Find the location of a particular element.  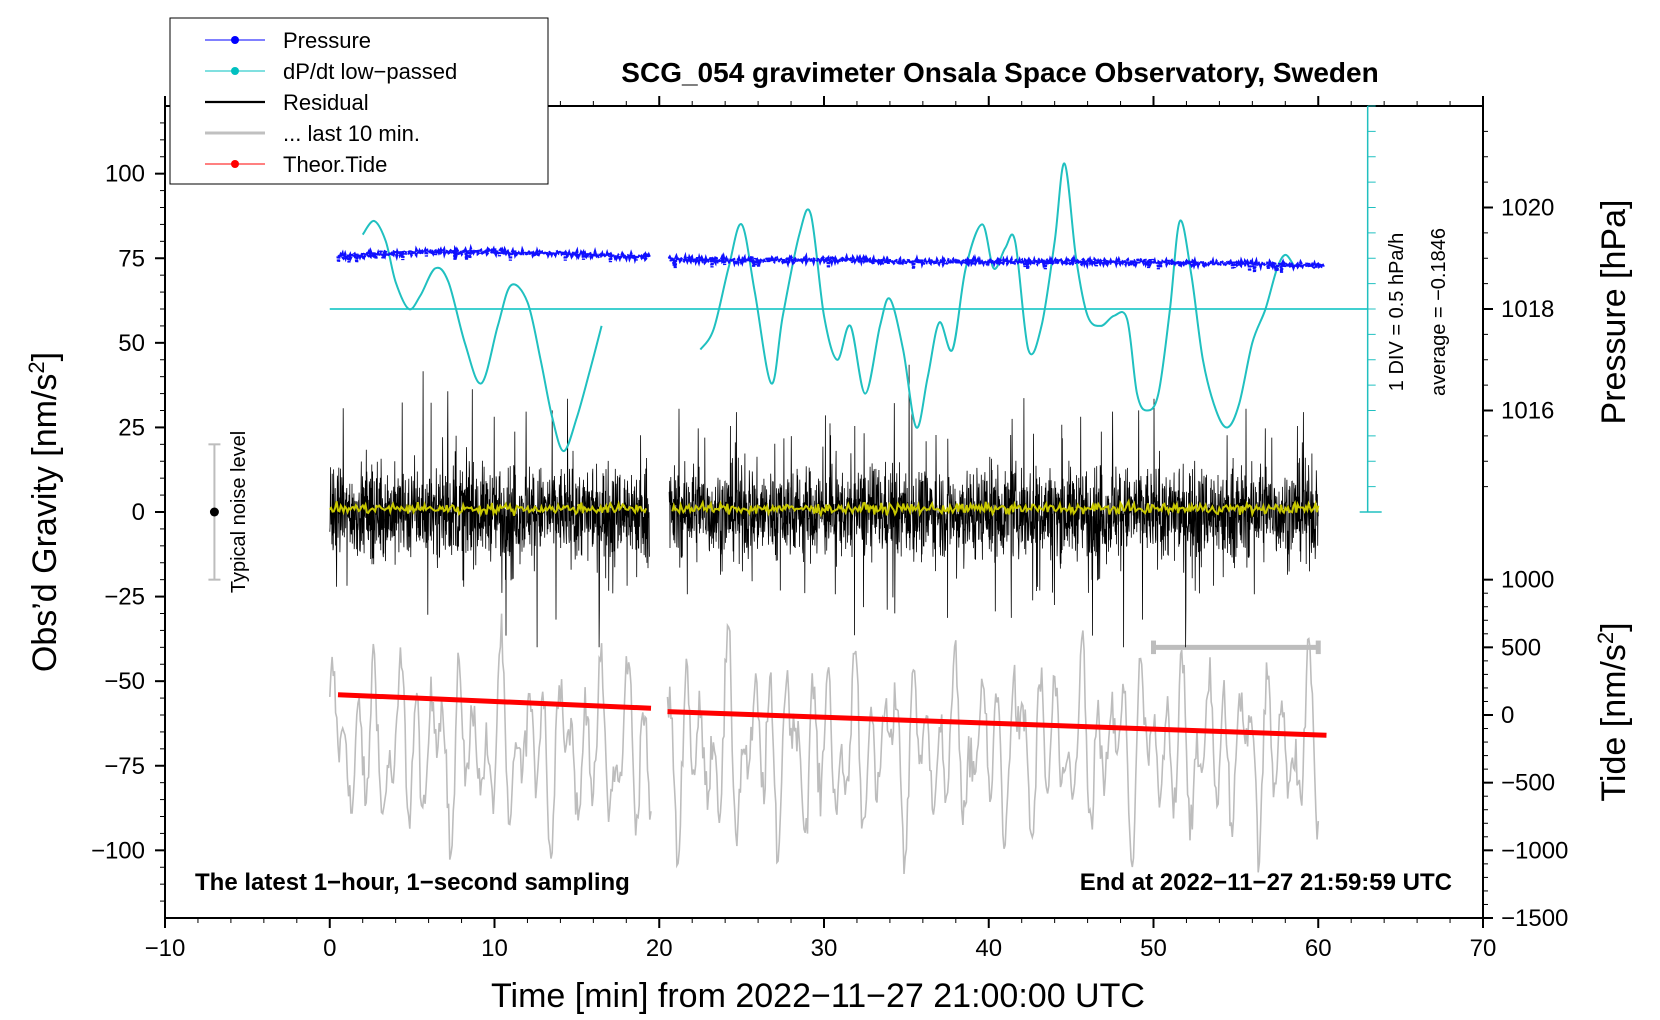

tide-tick-label: −500 is located at coordinates (1528, 783).